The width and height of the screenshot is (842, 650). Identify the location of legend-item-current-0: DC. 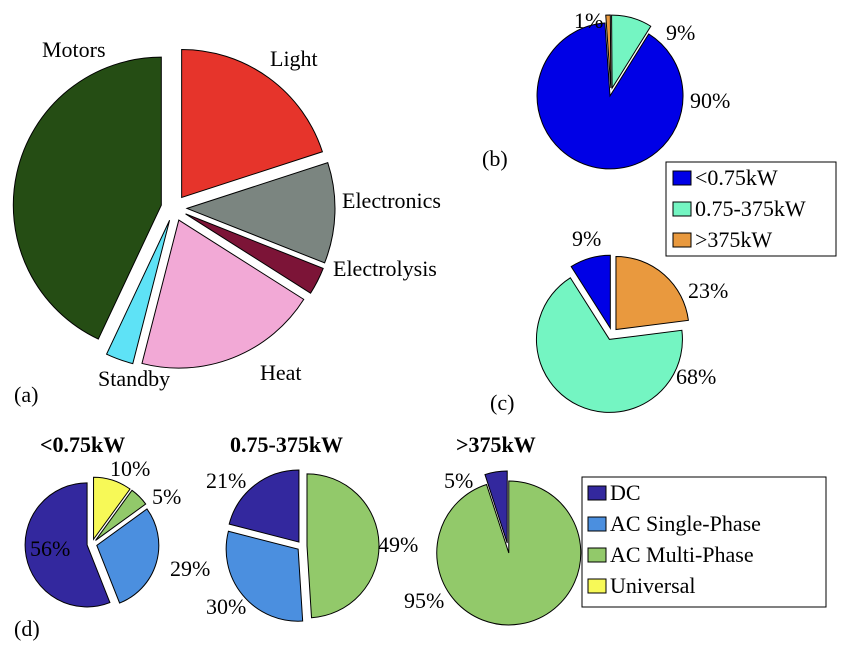
(625, 492).